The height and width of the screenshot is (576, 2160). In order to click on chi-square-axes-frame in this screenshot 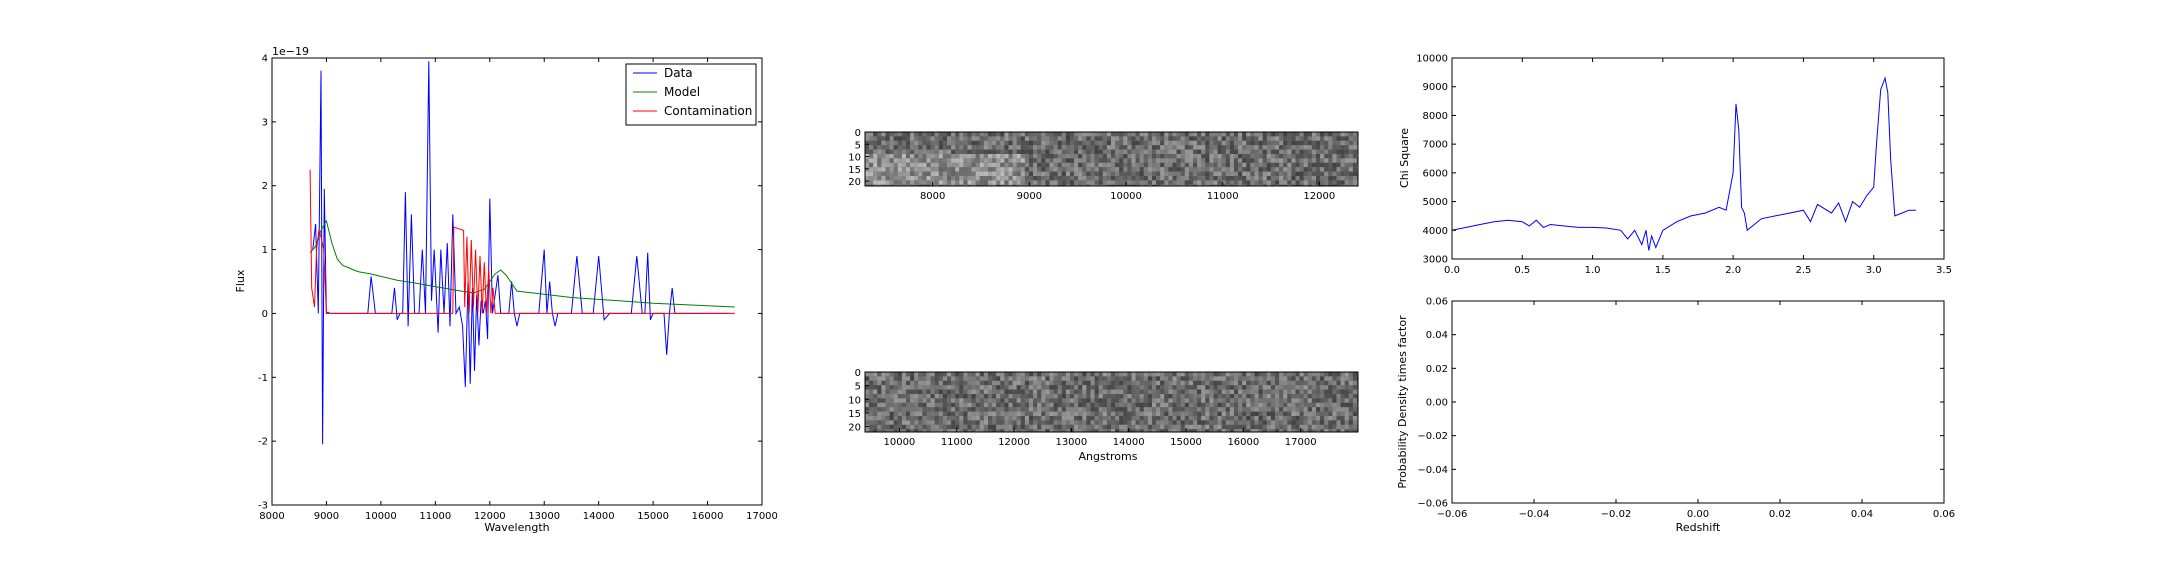, I will do `click(1698, 158)`.